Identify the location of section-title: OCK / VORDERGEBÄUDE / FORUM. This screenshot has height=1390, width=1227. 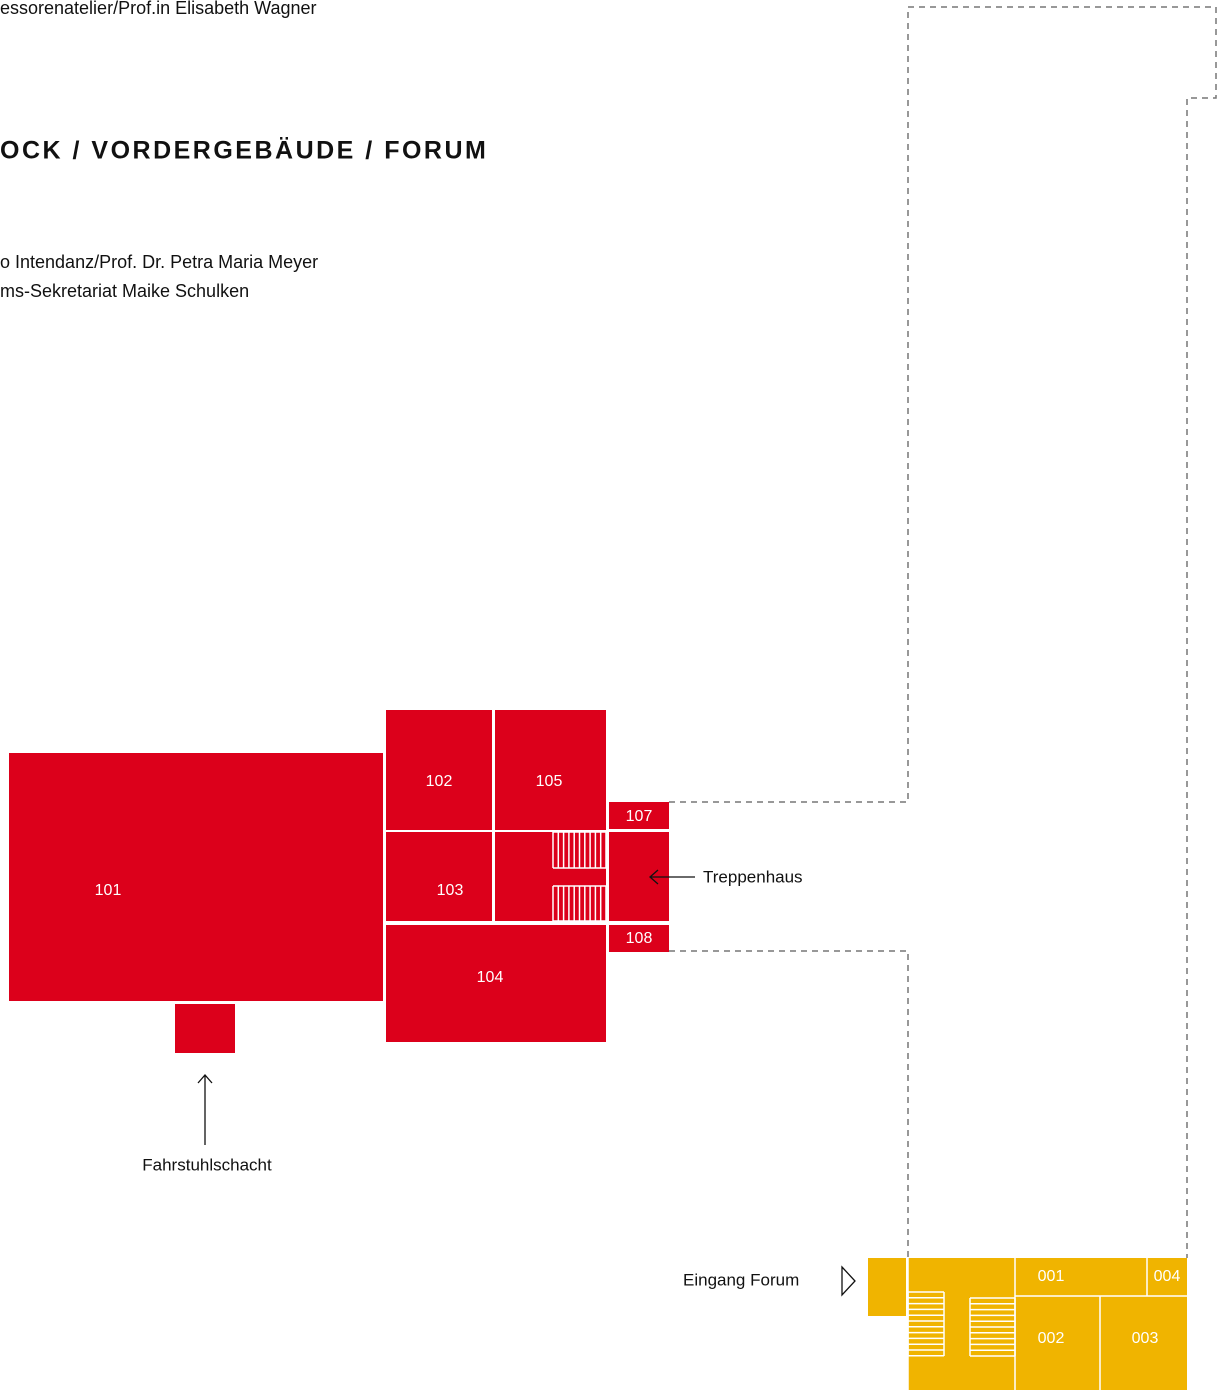
(244, 151).